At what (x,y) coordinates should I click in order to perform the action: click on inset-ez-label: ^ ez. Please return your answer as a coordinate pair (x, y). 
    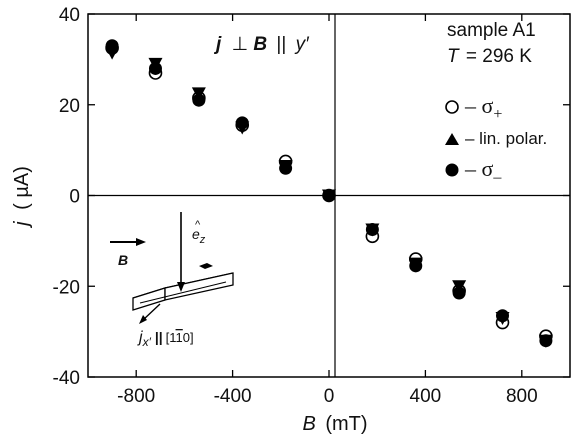
    Looking at the image, I should click on (199, 232).